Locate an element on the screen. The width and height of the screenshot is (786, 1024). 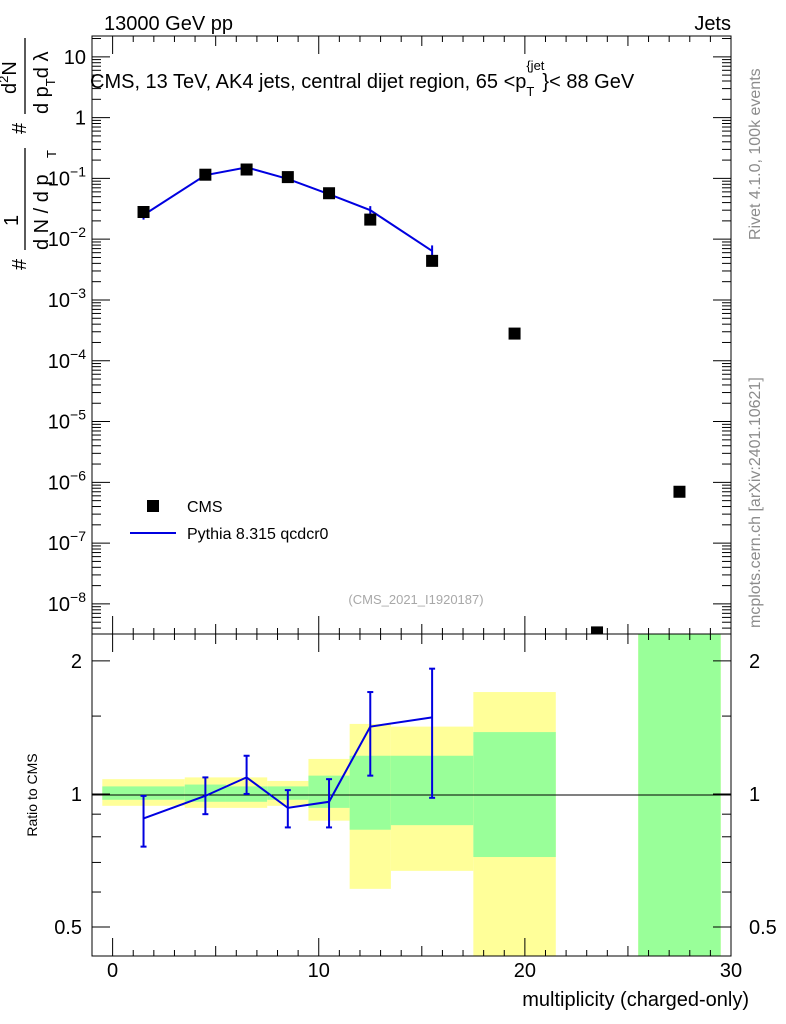
ratio-panel-series is located at coordinates (288, 757).